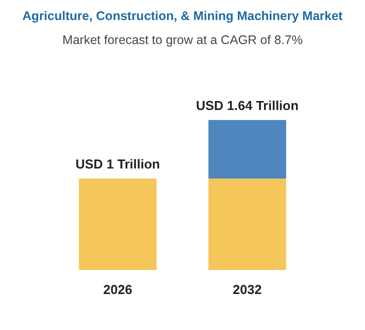 This screenshot has width=365, height=330. I want to click on data-label: USD 1 Trillion, so click(117, 164).